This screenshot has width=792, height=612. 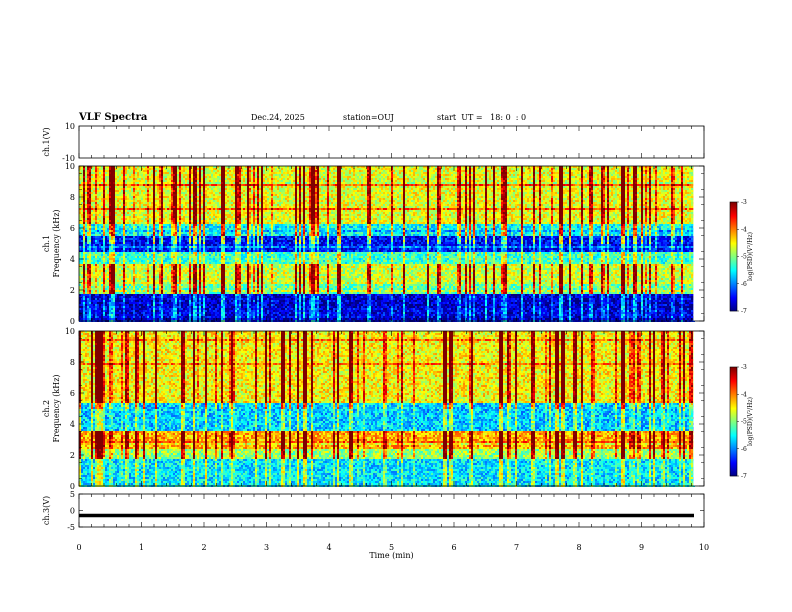 What do you see at coordinates (453, 547) in the screenshot?
I see `x-tick-label: 6` at bounding box center [453, 547].